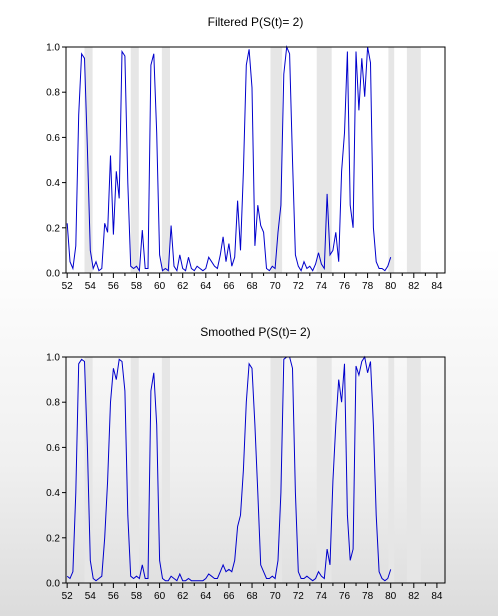 The image size is (498, 616). Describe the element at coordinates (255, 332) in the screenshot. I see `chart-title: Smoothed P(S(t)= 2)` at that location.